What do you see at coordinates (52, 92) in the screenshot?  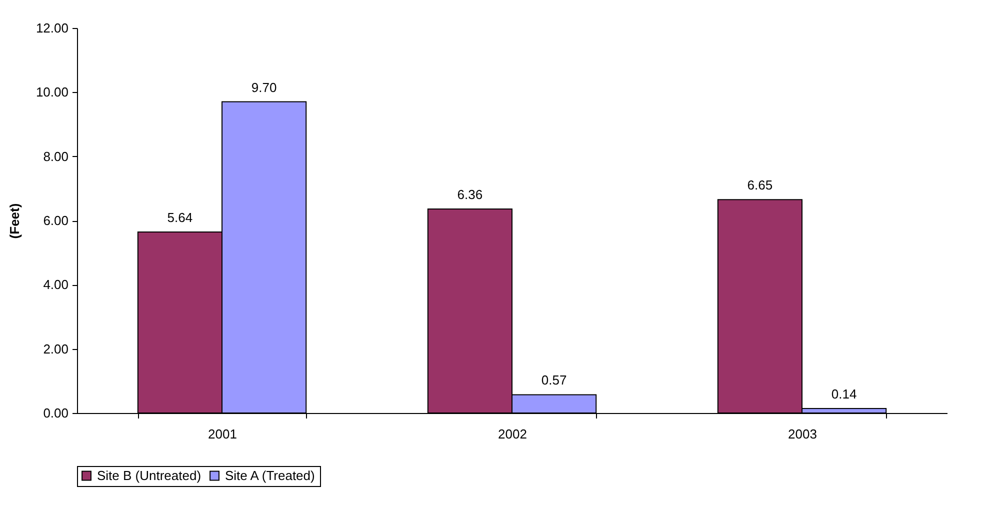 I see `y-tick-label: 10.00` at bounding box center [52, 92].